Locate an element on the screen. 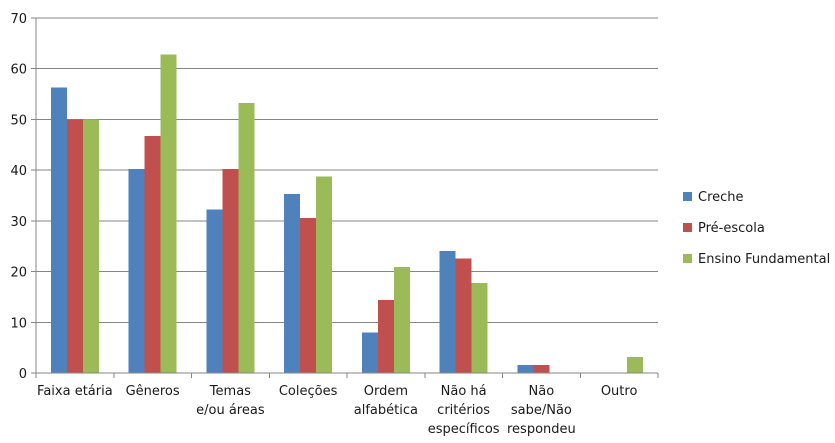 This screenshot has height=443, width=835. y-tick-label: 40 is located at coordinates (18, 171).